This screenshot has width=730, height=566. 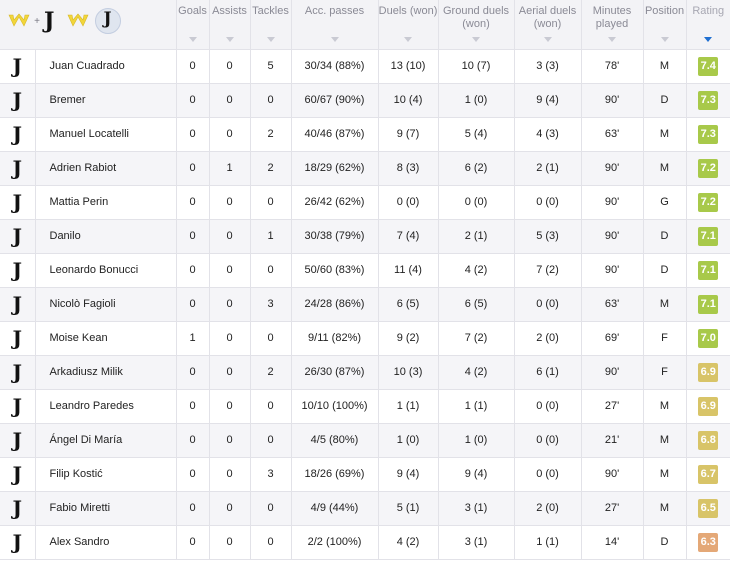 What do you see at coordinates (78, 21) in the screenshot?
I see `verona-team-filter` at bounding box center [78, 21].